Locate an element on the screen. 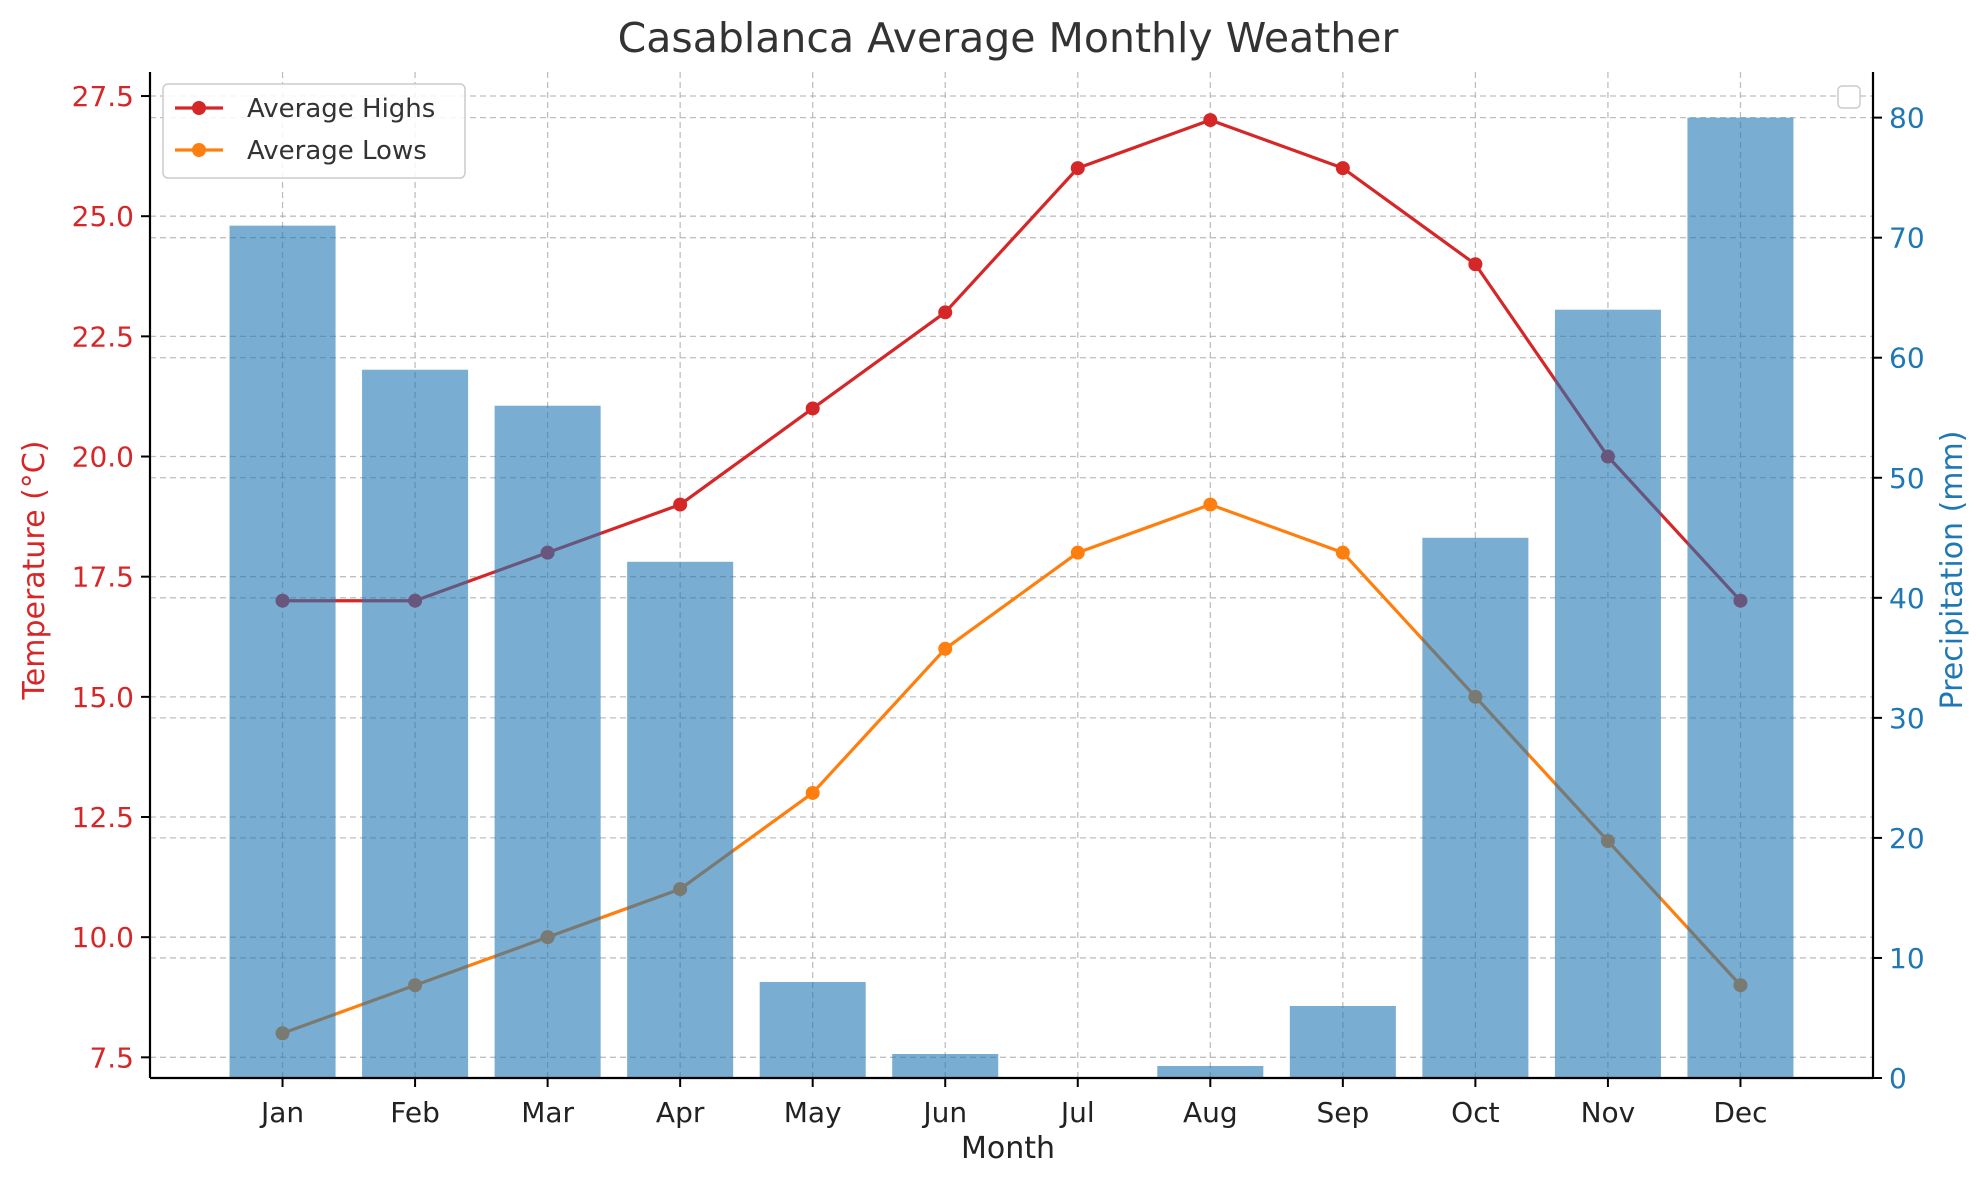  x-tick-label: Jan is located at coordinates (281, 1112).